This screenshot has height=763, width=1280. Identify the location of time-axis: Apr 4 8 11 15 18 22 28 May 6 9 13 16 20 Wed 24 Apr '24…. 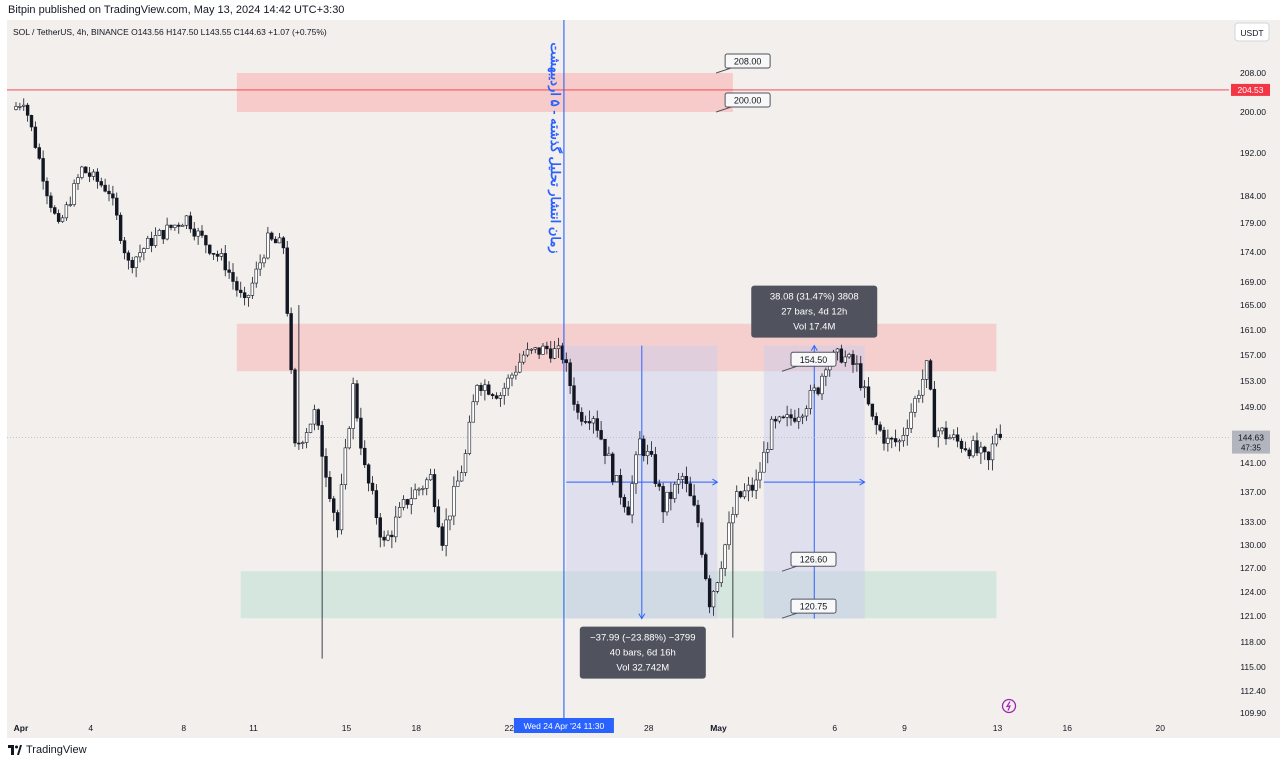
(590, 725).